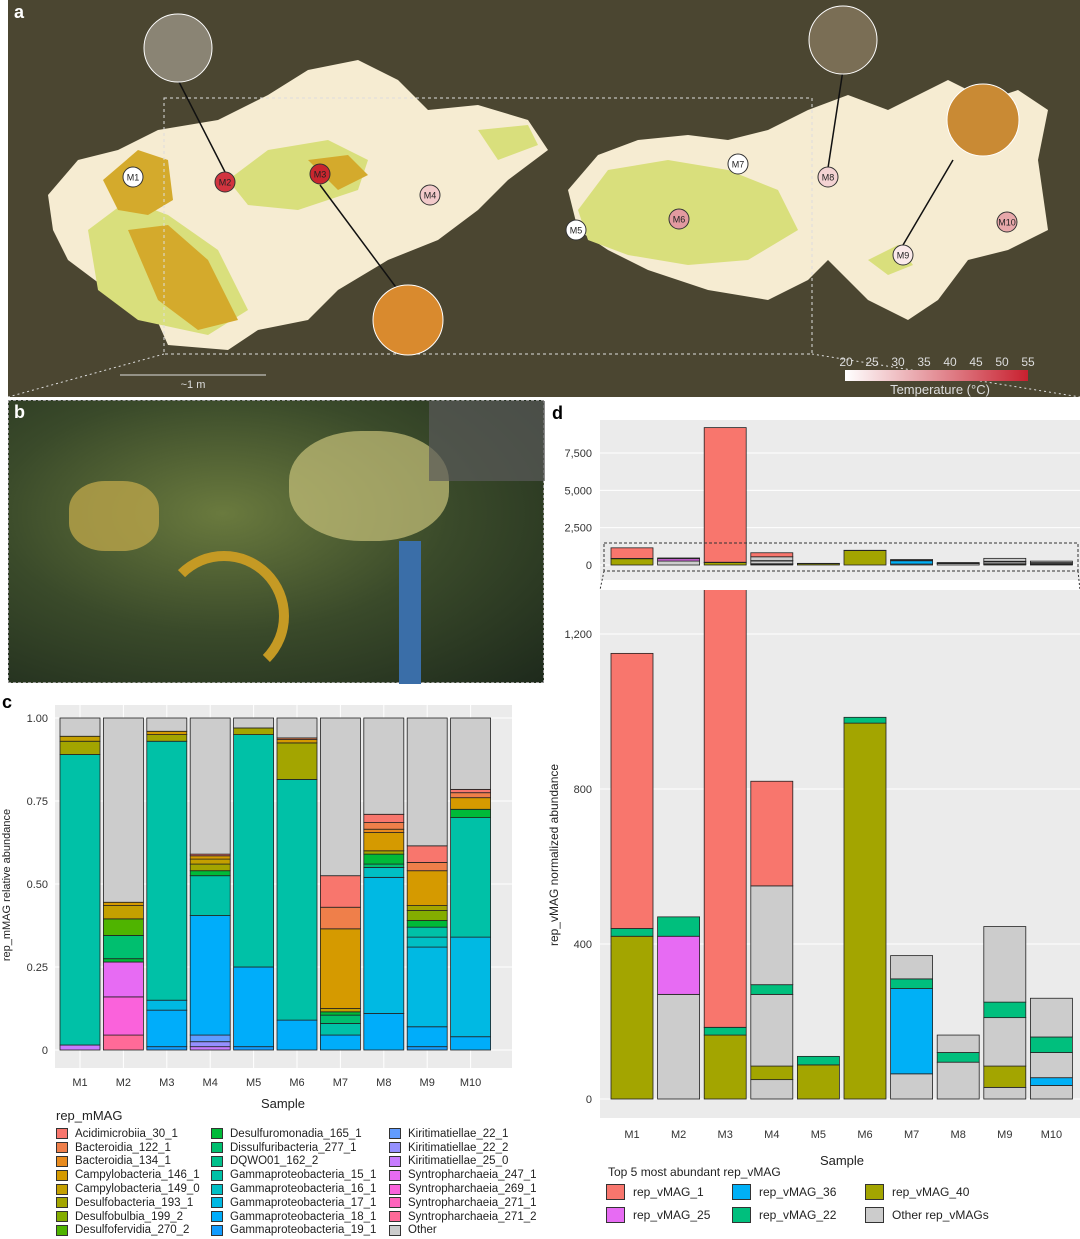 The height and width of the screenshot is (1239, 1080). I want to click on legend-item: Kiritimatiellae_22_1, so click(469, 1134).